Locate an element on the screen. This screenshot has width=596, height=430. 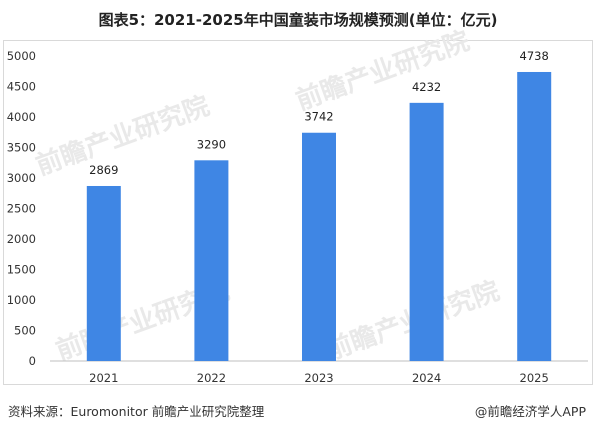
bar-2024 is located at coordinates (426, 232).